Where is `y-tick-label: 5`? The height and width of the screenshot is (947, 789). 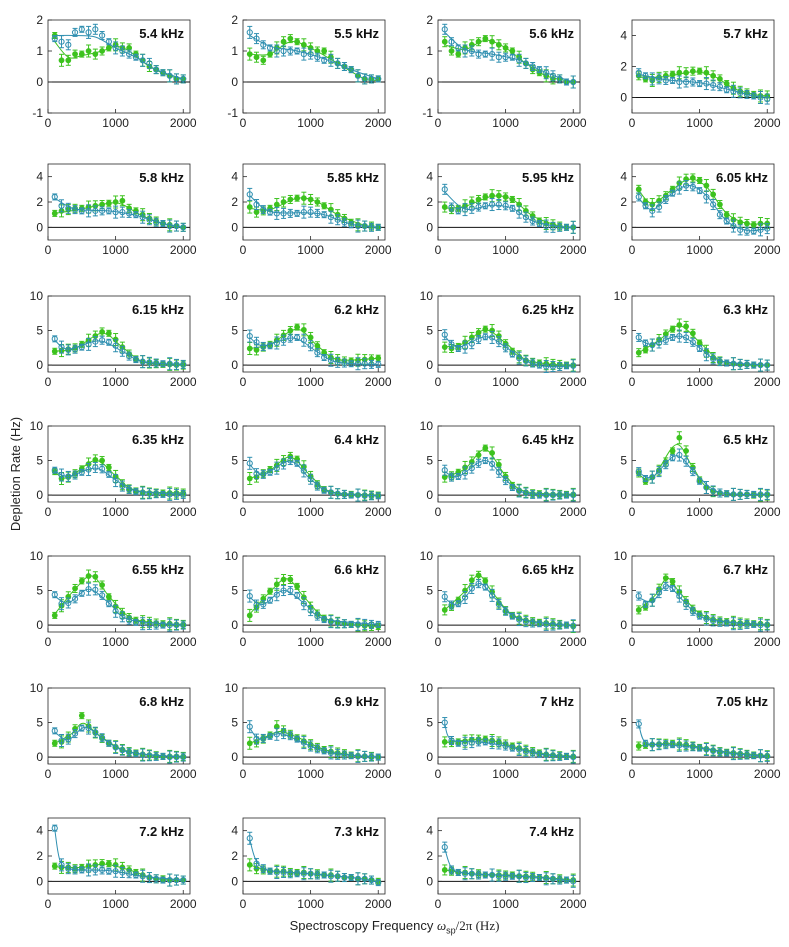
y-tick-label: 5 is located at coordinates (234, 331).